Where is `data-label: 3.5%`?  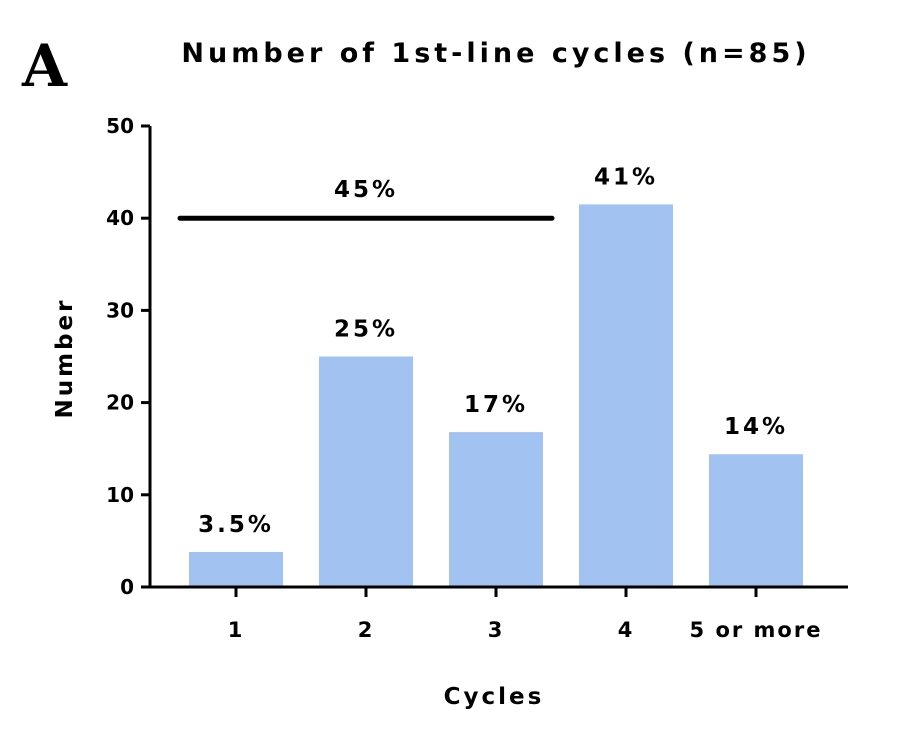
data-label: 3.5% is located at coordinates (236, 525).